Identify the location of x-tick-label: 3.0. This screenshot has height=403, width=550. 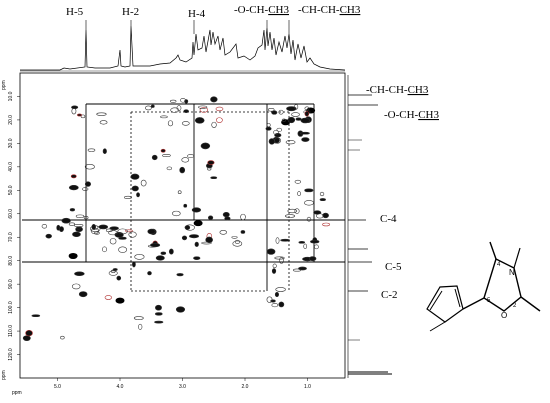
(182, 387).